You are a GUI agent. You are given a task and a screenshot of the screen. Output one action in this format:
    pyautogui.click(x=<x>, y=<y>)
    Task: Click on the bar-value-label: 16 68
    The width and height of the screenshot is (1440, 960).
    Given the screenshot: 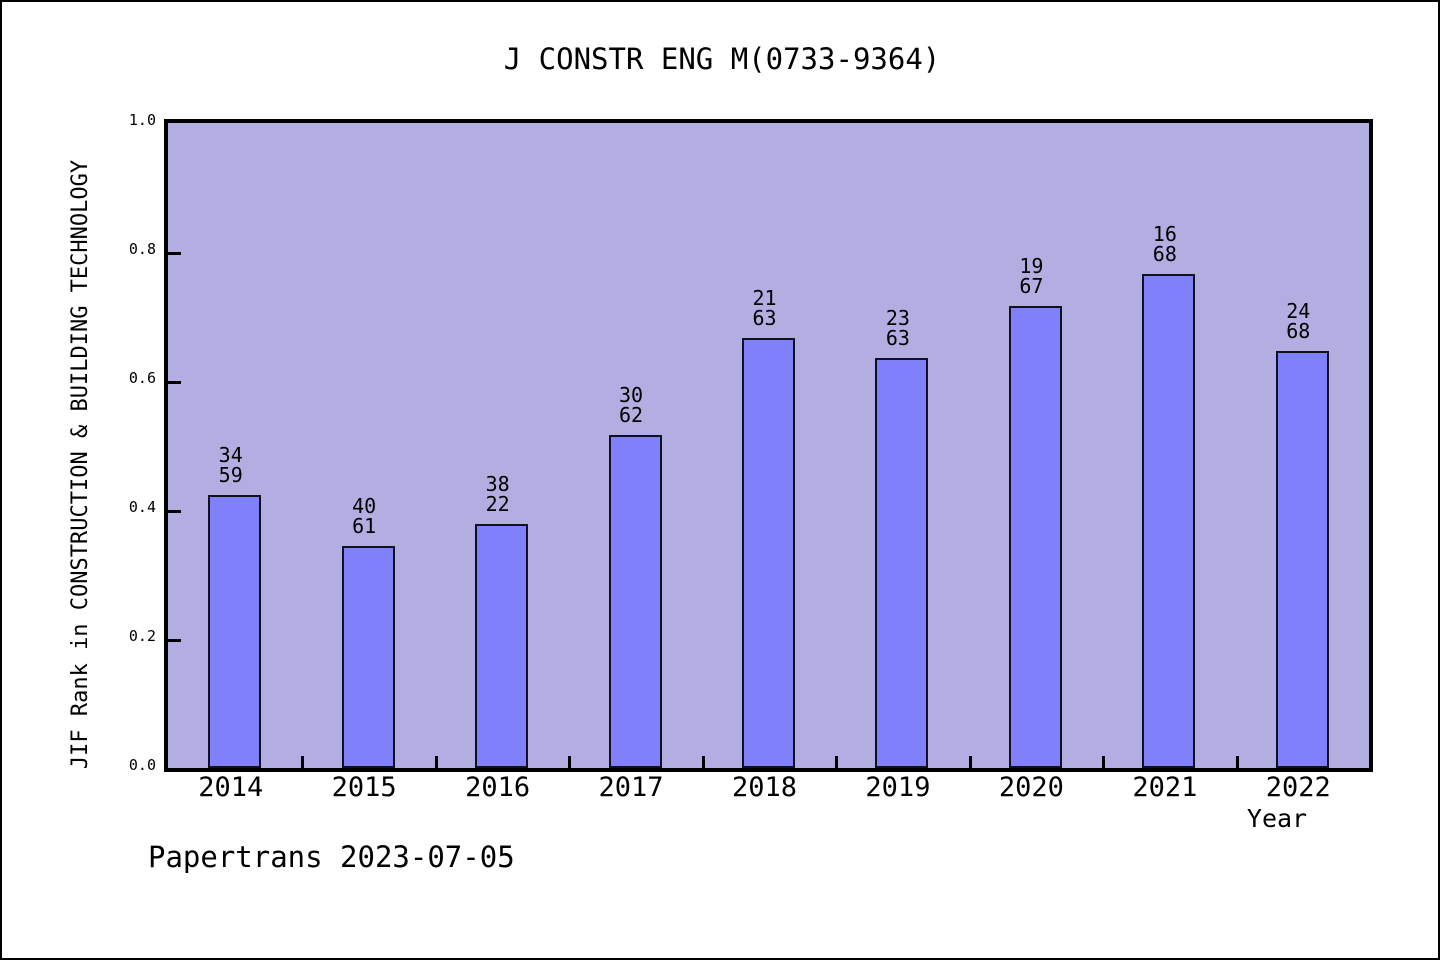 What is the action you would take?
    pyautogui.click(x=1165, y=244)
    